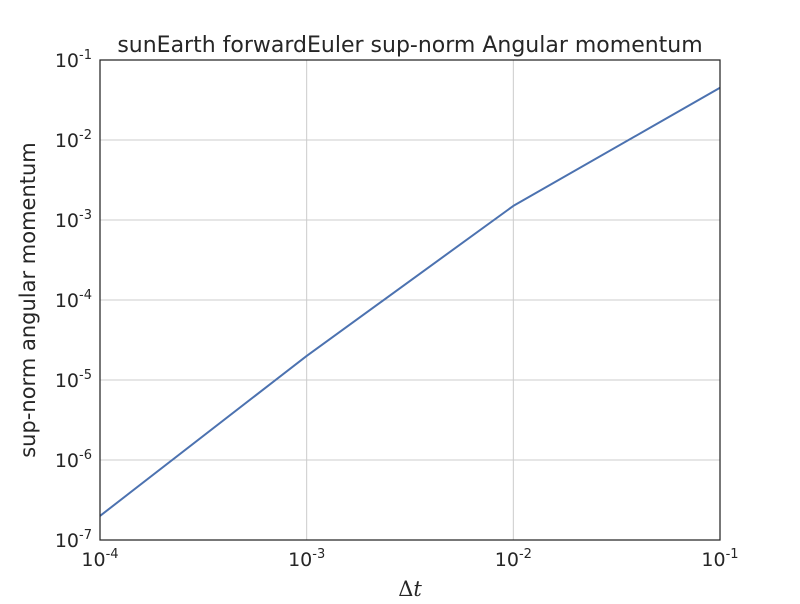 The width and height of the screenshot is (800, 604). What do you see at coordinates (28, 300) in the screenshot?
I see `y-axis-label: sup-norm angular momentum` at bounding box center [28, 300].